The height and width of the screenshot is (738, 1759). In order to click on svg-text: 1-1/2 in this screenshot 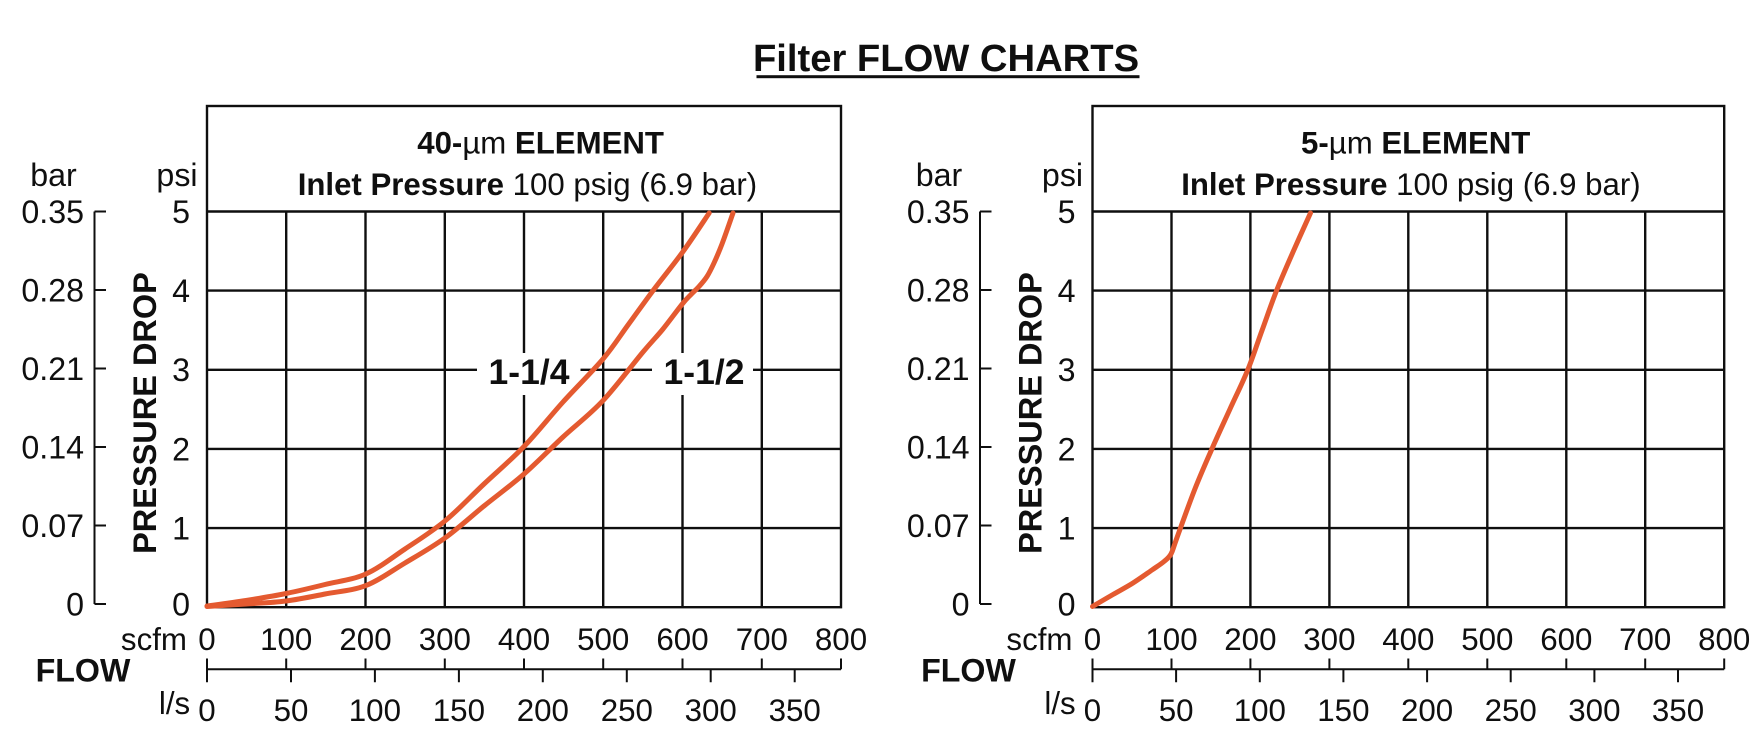, I will do `click(704, 372)`.